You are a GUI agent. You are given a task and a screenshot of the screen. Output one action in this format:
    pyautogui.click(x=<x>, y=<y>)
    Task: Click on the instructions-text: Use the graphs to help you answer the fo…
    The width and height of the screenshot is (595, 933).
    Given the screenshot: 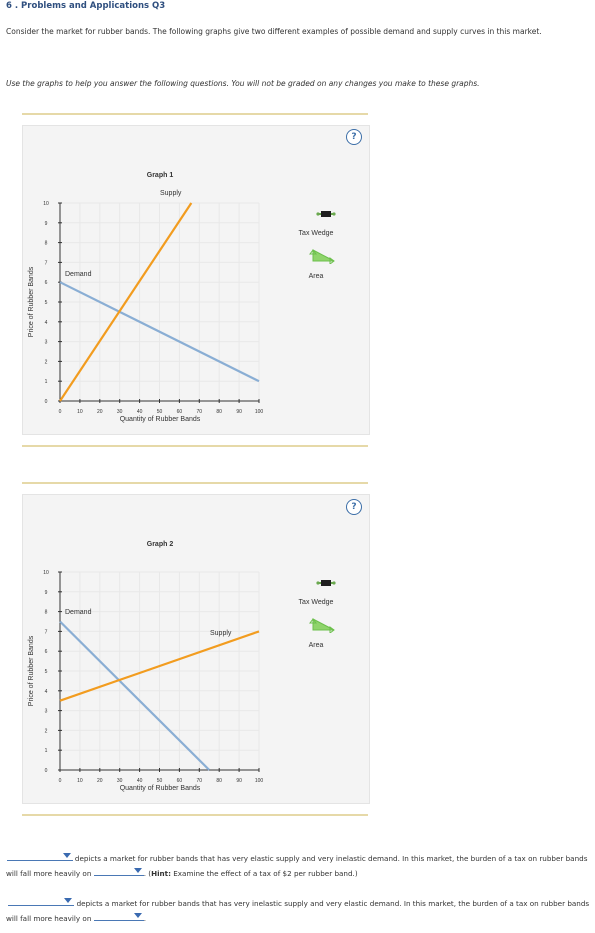 What is the action you would take?
    pyautogui.click(x=243, y=83)
    